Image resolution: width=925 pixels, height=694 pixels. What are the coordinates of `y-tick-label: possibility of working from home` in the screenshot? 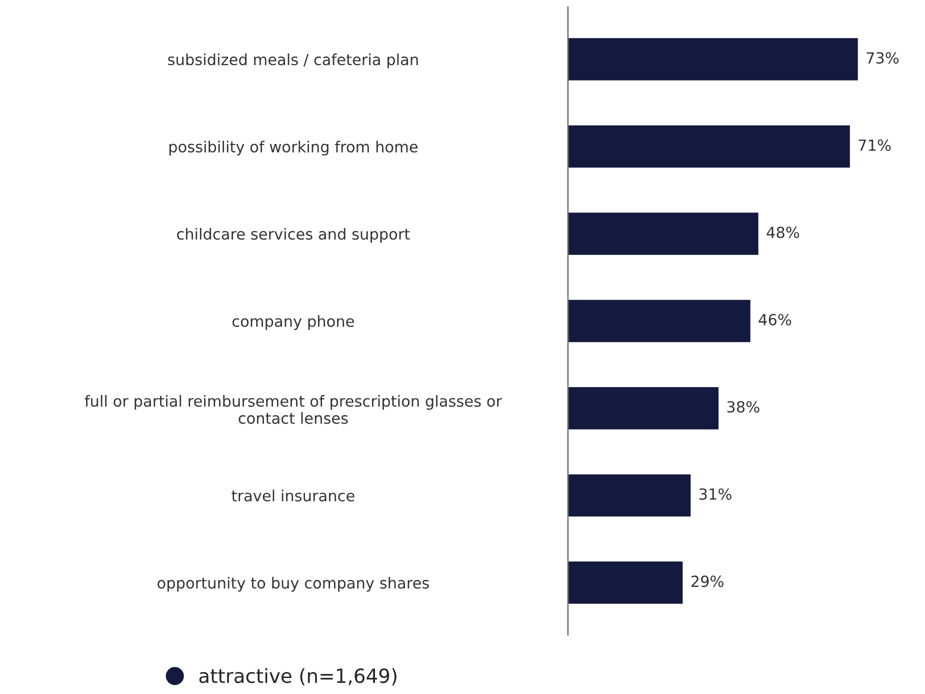 It's located at (293, 148).